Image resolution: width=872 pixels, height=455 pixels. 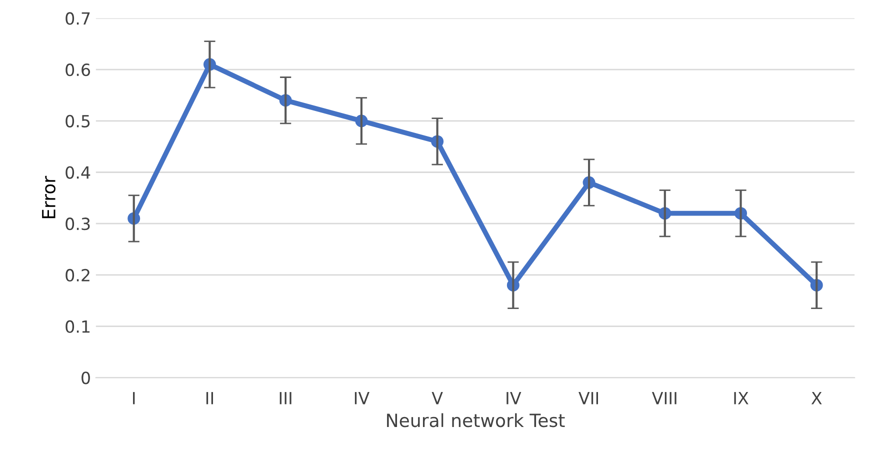 I want to click on y-tick-label: 0.5, so click(x=78, y=121).